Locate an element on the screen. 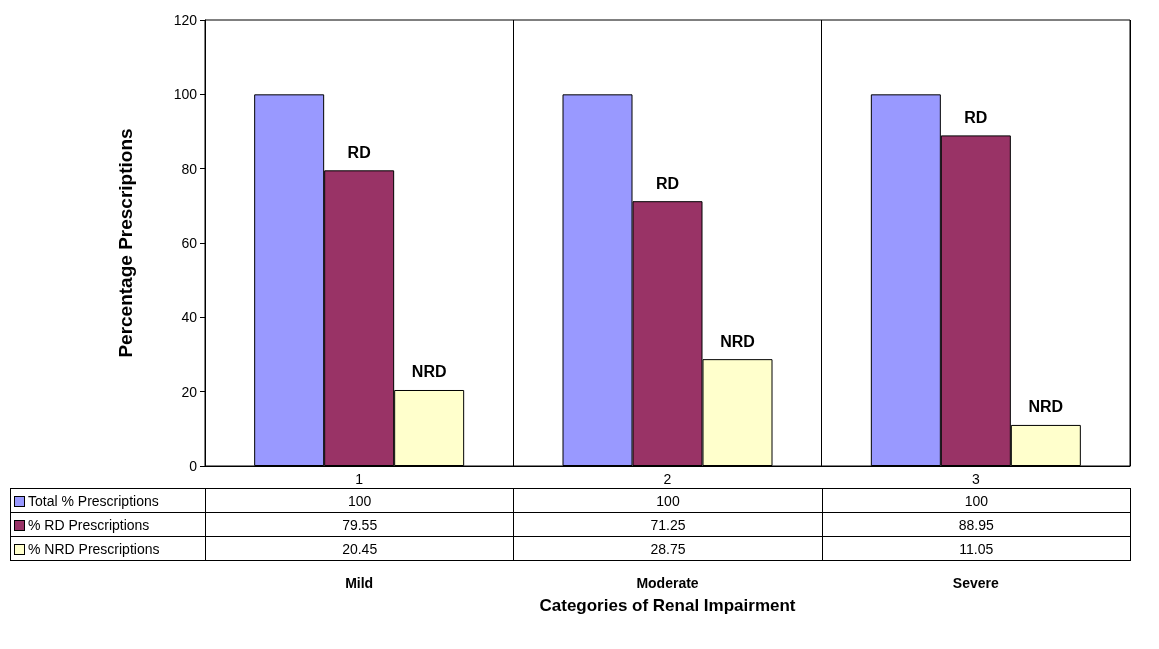 This screenshot has height=649, width=1159. data-label: 88.95 is located at coordinates (976, 524).